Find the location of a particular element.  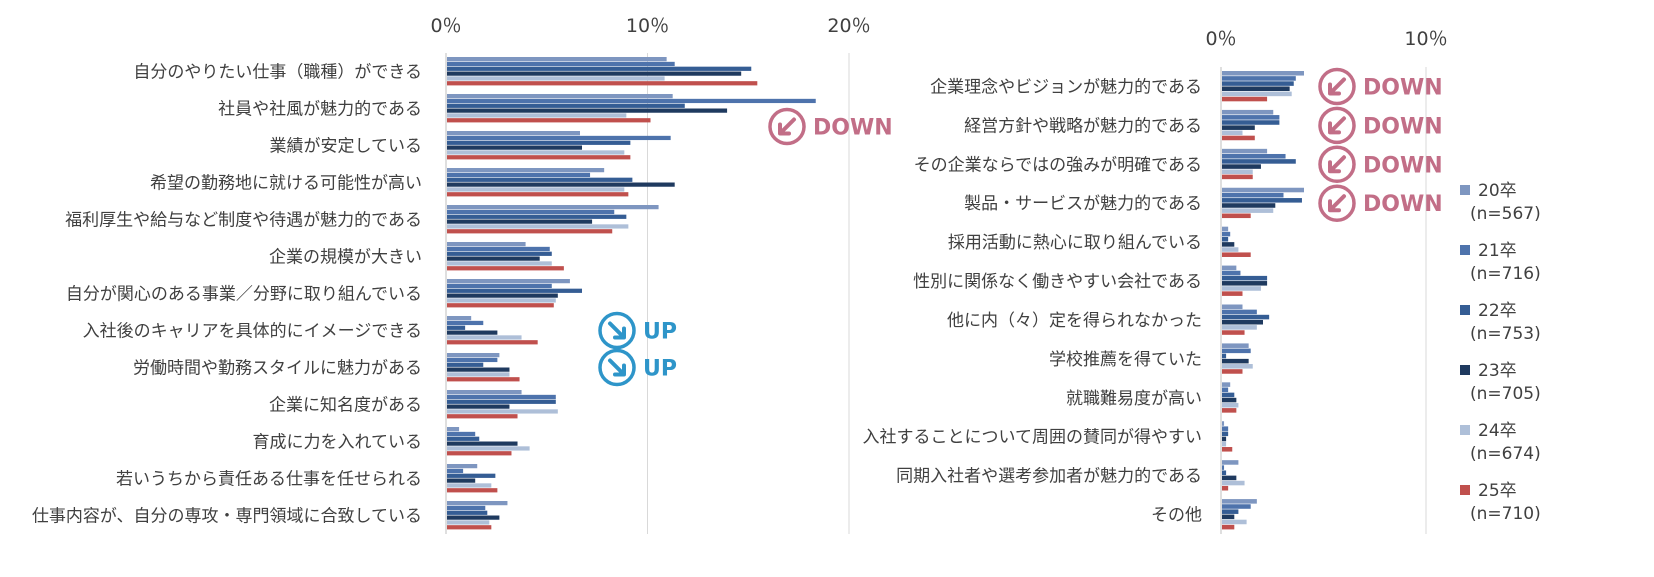

category-label: 他に内（々）定を得られなかった is located at coordinates (1074, 321).